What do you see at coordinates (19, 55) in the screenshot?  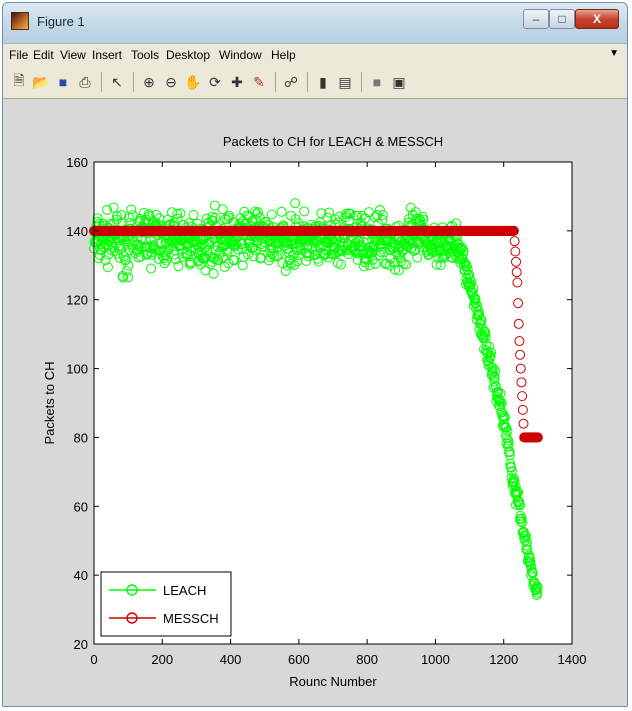 I see `menu-file: File` at bounding box center [19, 55].